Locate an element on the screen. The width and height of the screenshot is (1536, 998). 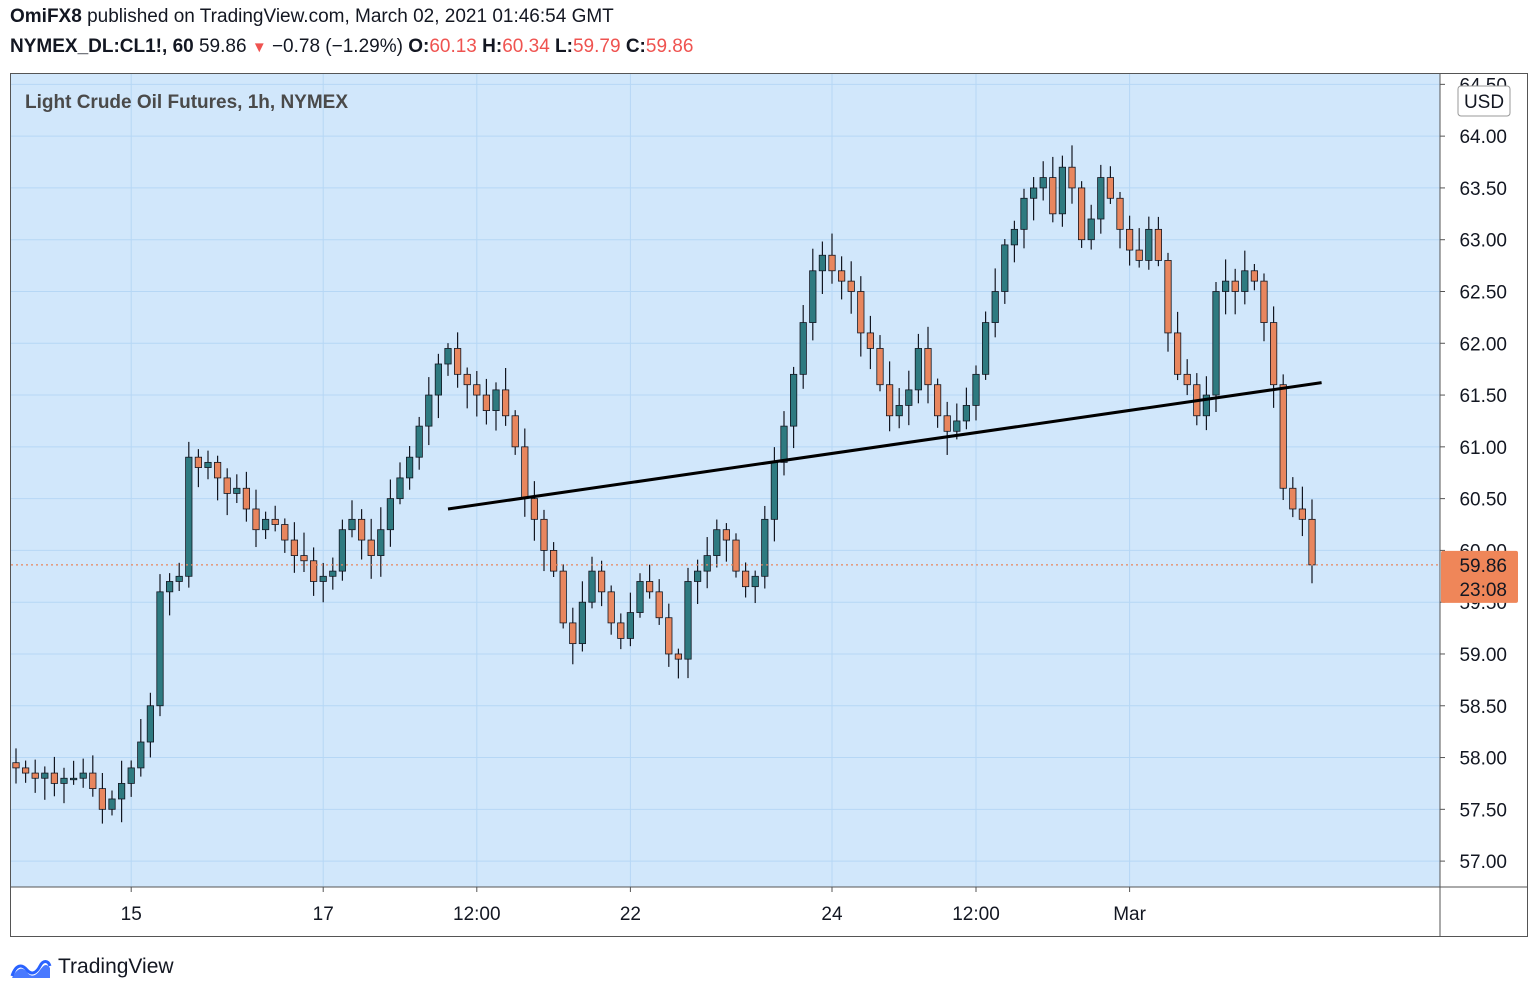
author-name: OmiFX8 is located at coordinates (46, 16).